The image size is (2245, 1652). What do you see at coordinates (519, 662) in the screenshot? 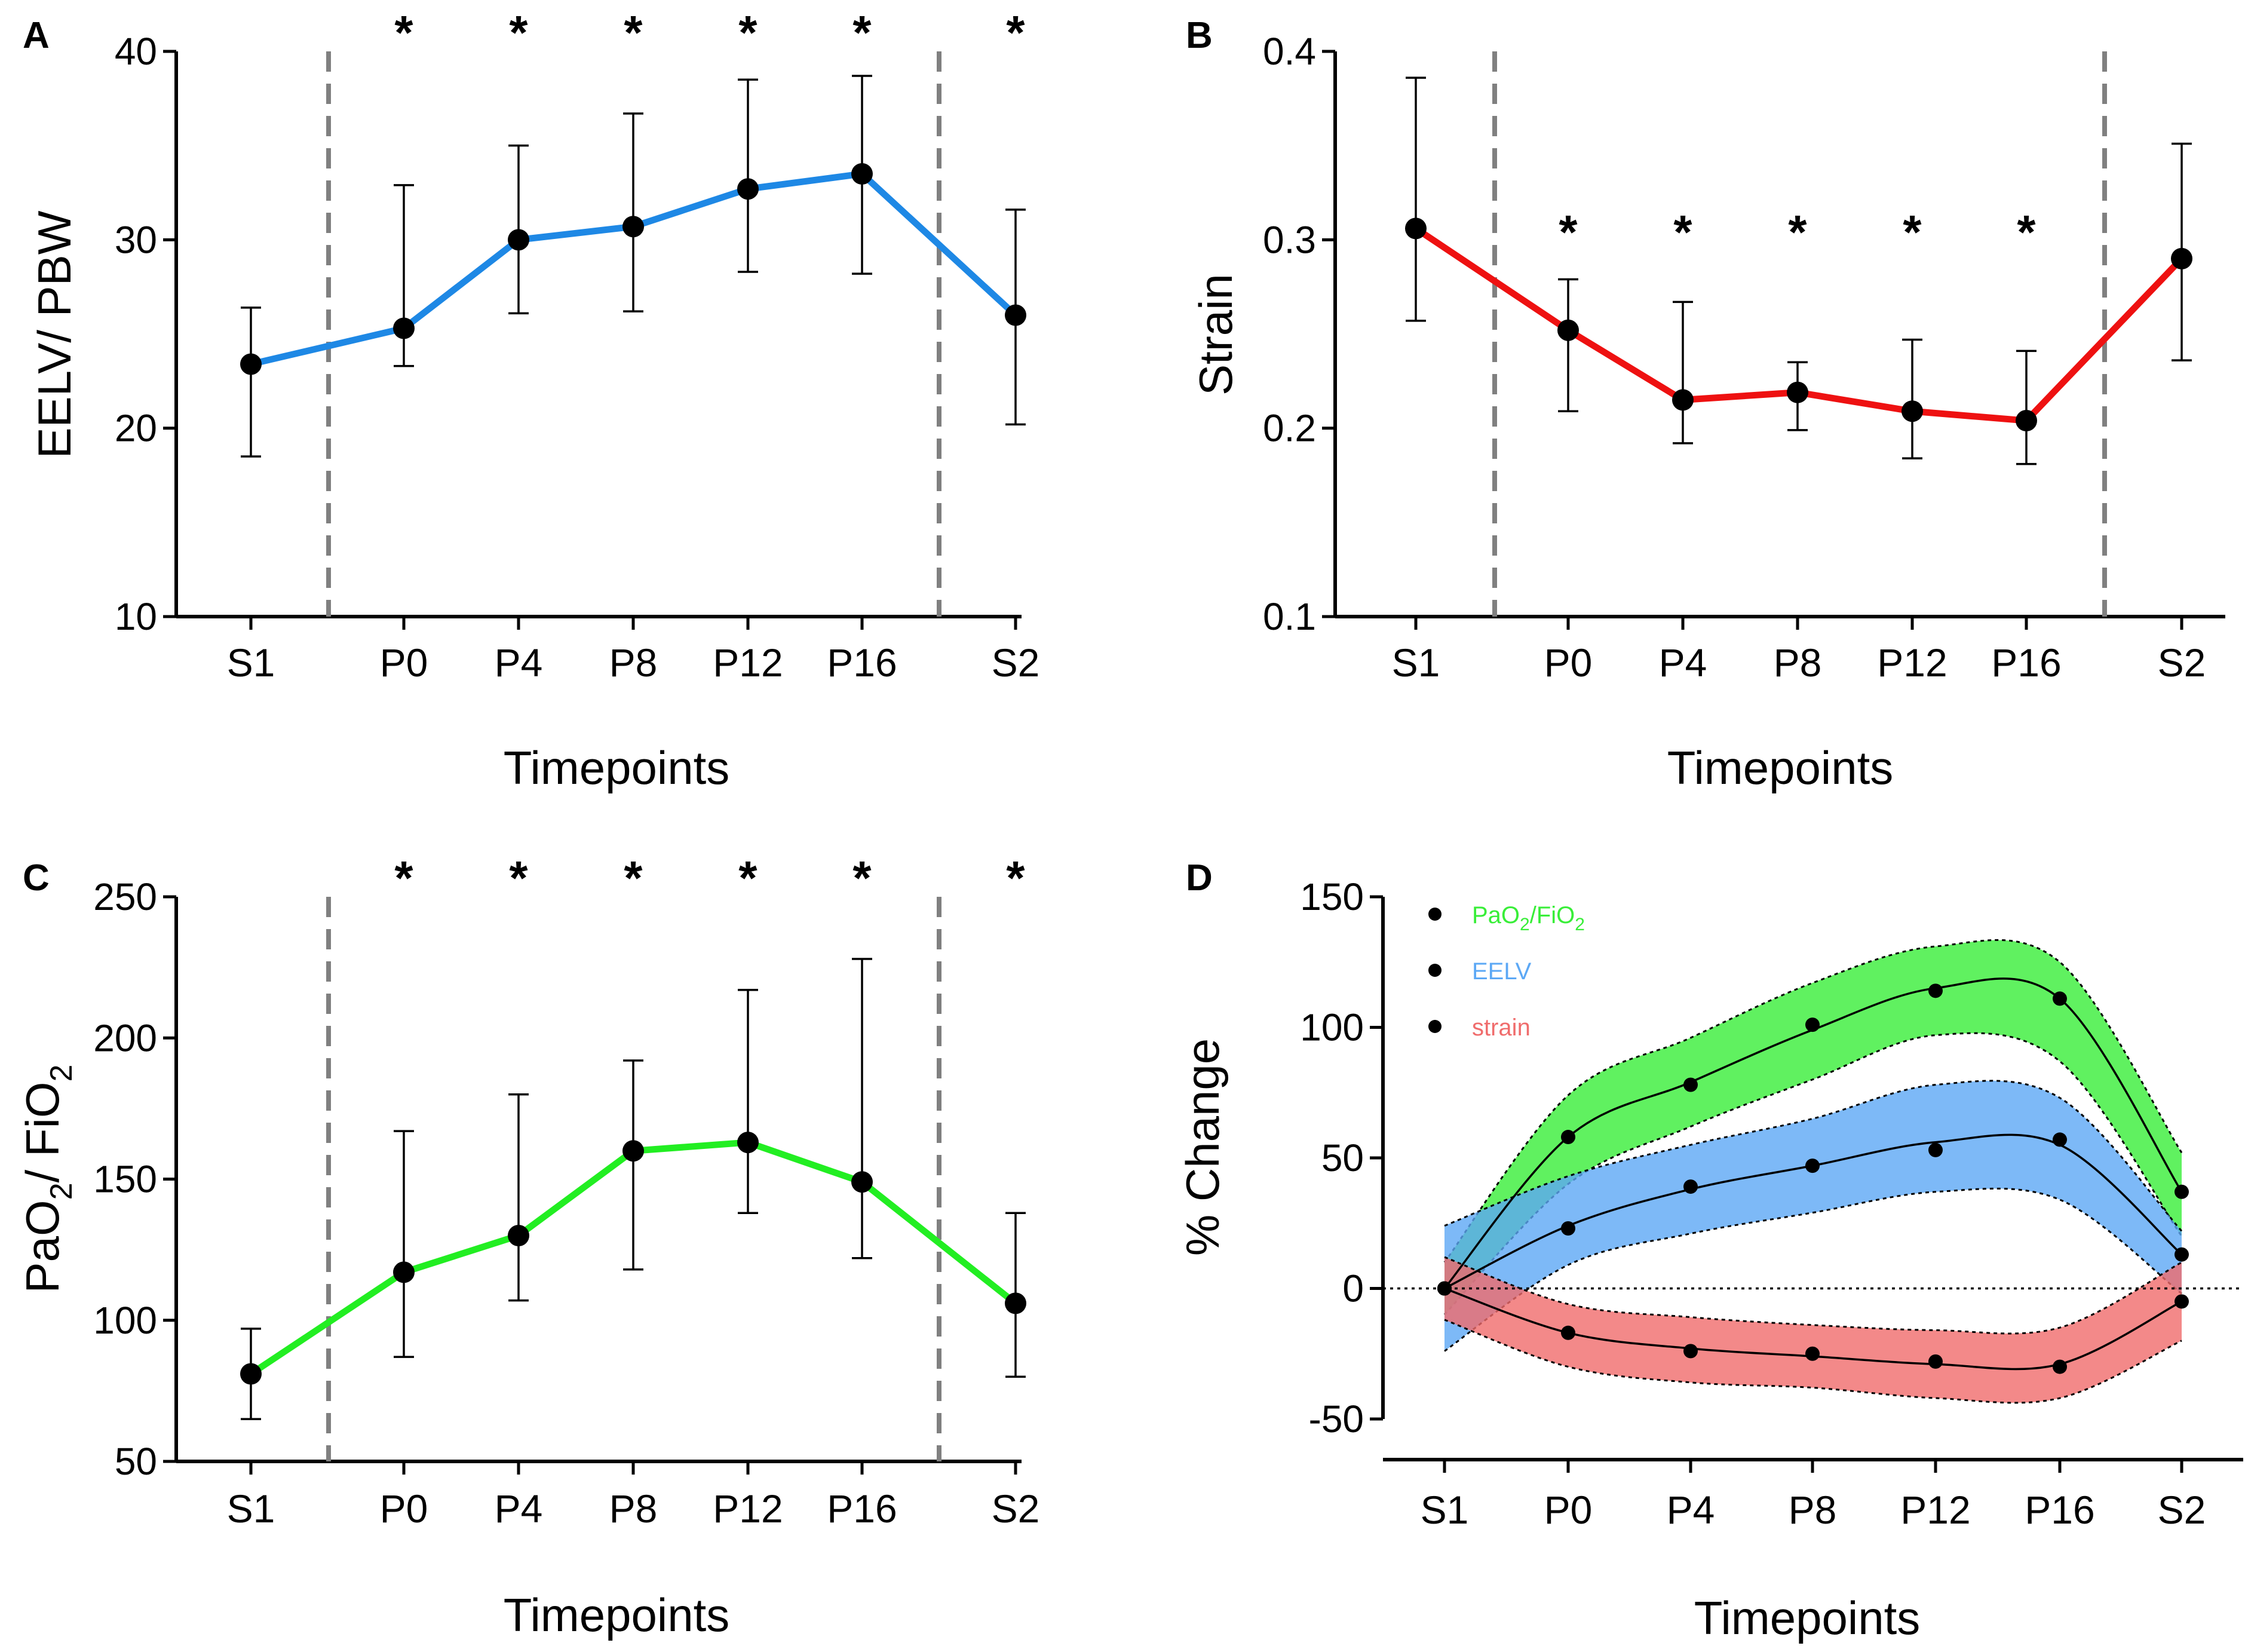
I see `panel-a-x-tick-label: P4` at bounding box center [519, 662].